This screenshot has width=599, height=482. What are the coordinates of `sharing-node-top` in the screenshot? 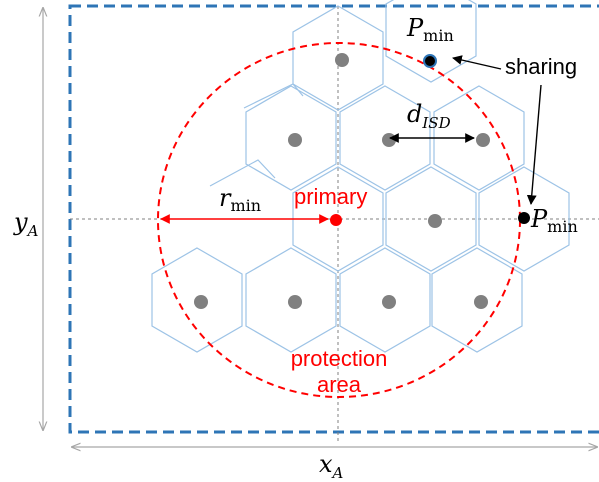 It's located at (430, 61).